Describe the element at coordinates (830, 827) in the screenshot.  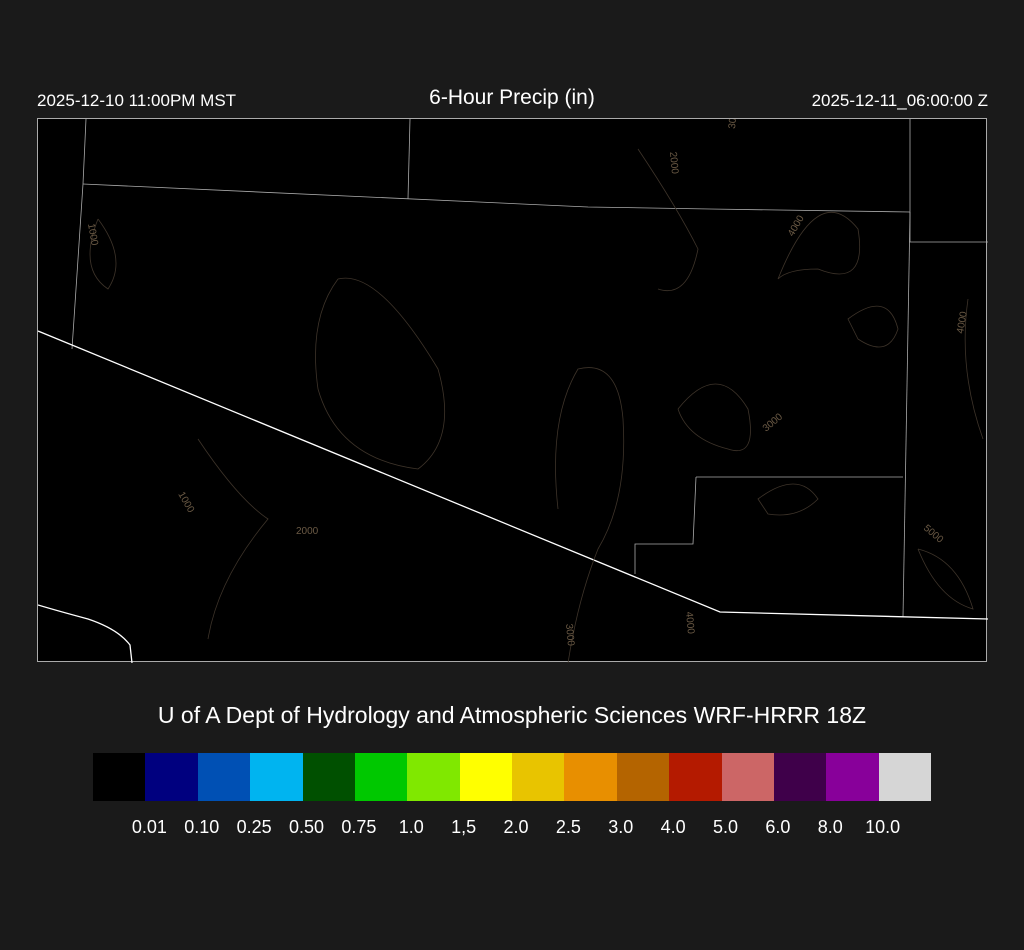
I see `colorbar-label: 8.0` at that location.